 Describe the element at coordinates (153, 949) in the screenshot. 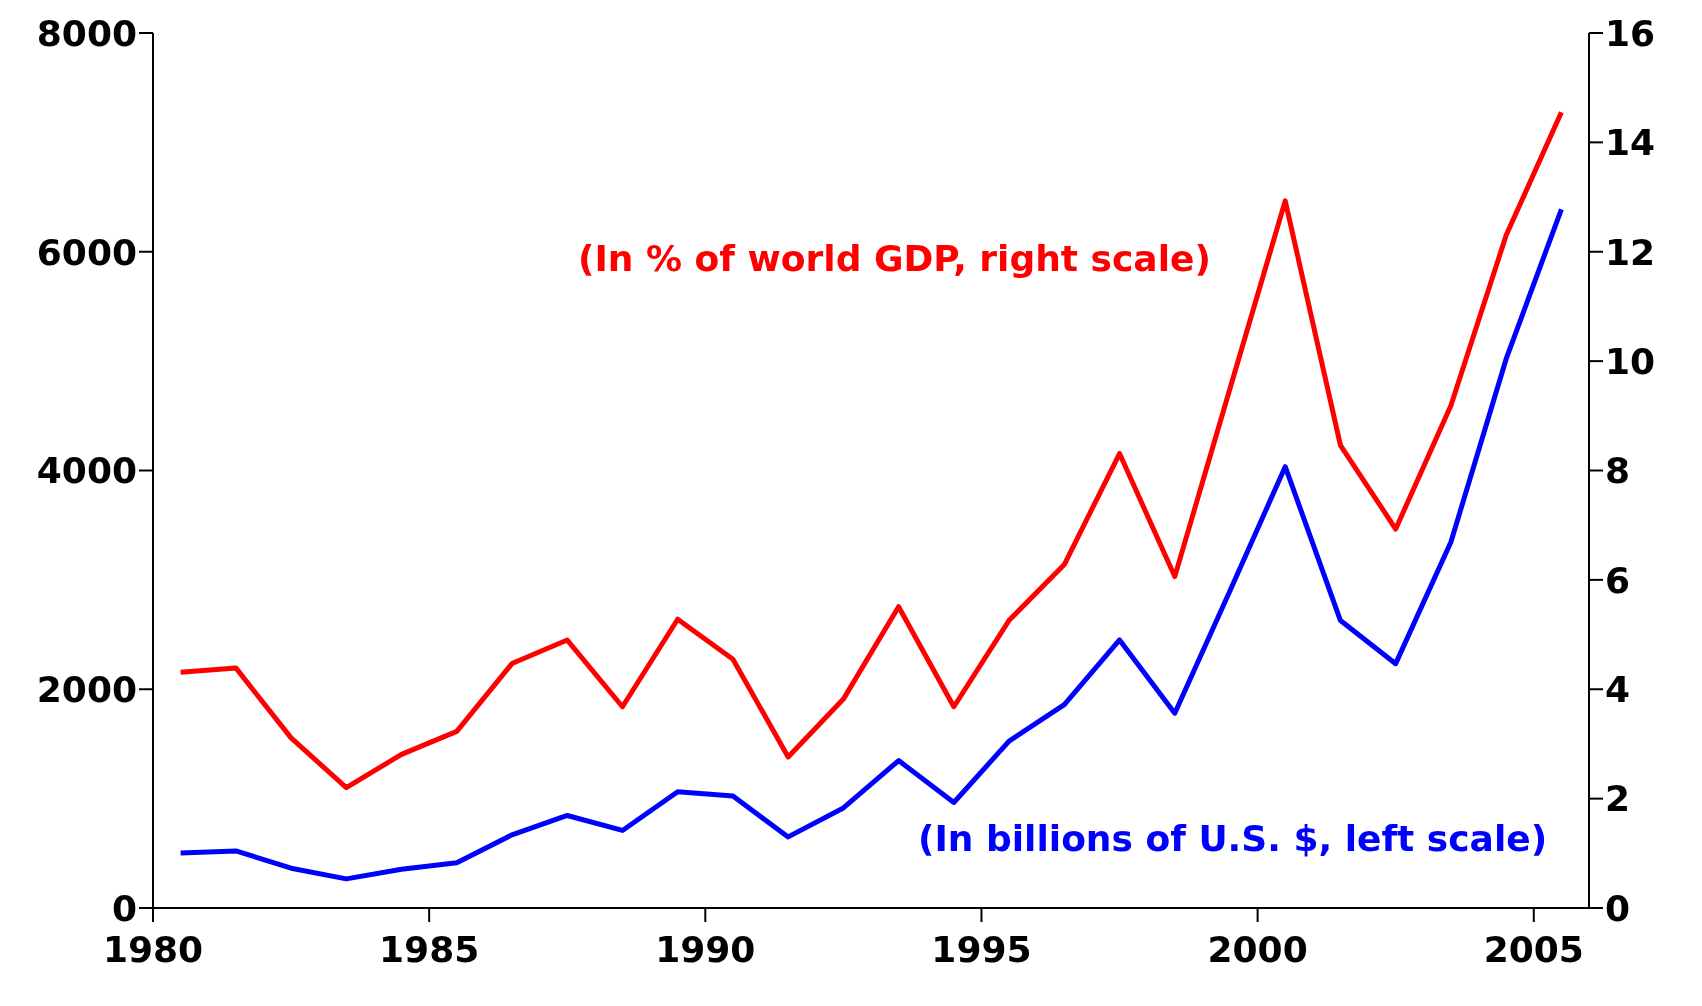

I see `x-tick-label: 1980` at that location.